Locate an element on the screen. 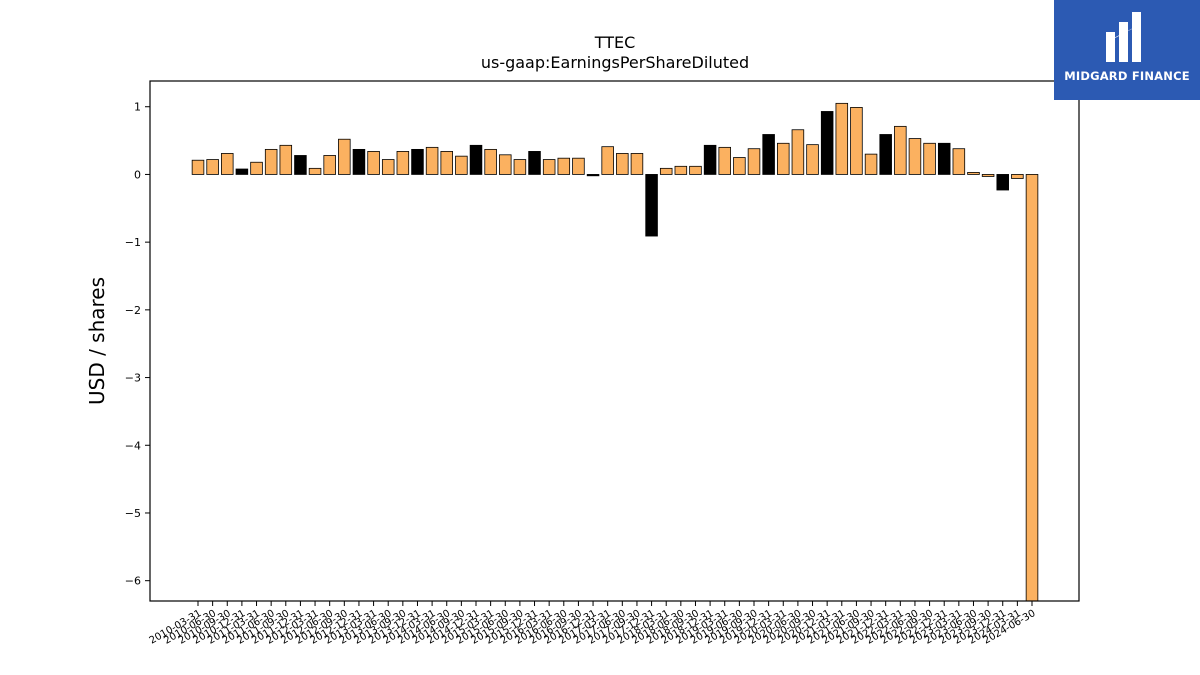 The image size is (1200, 675). y-tick-label: −5 is located at coordinates (133, 513).